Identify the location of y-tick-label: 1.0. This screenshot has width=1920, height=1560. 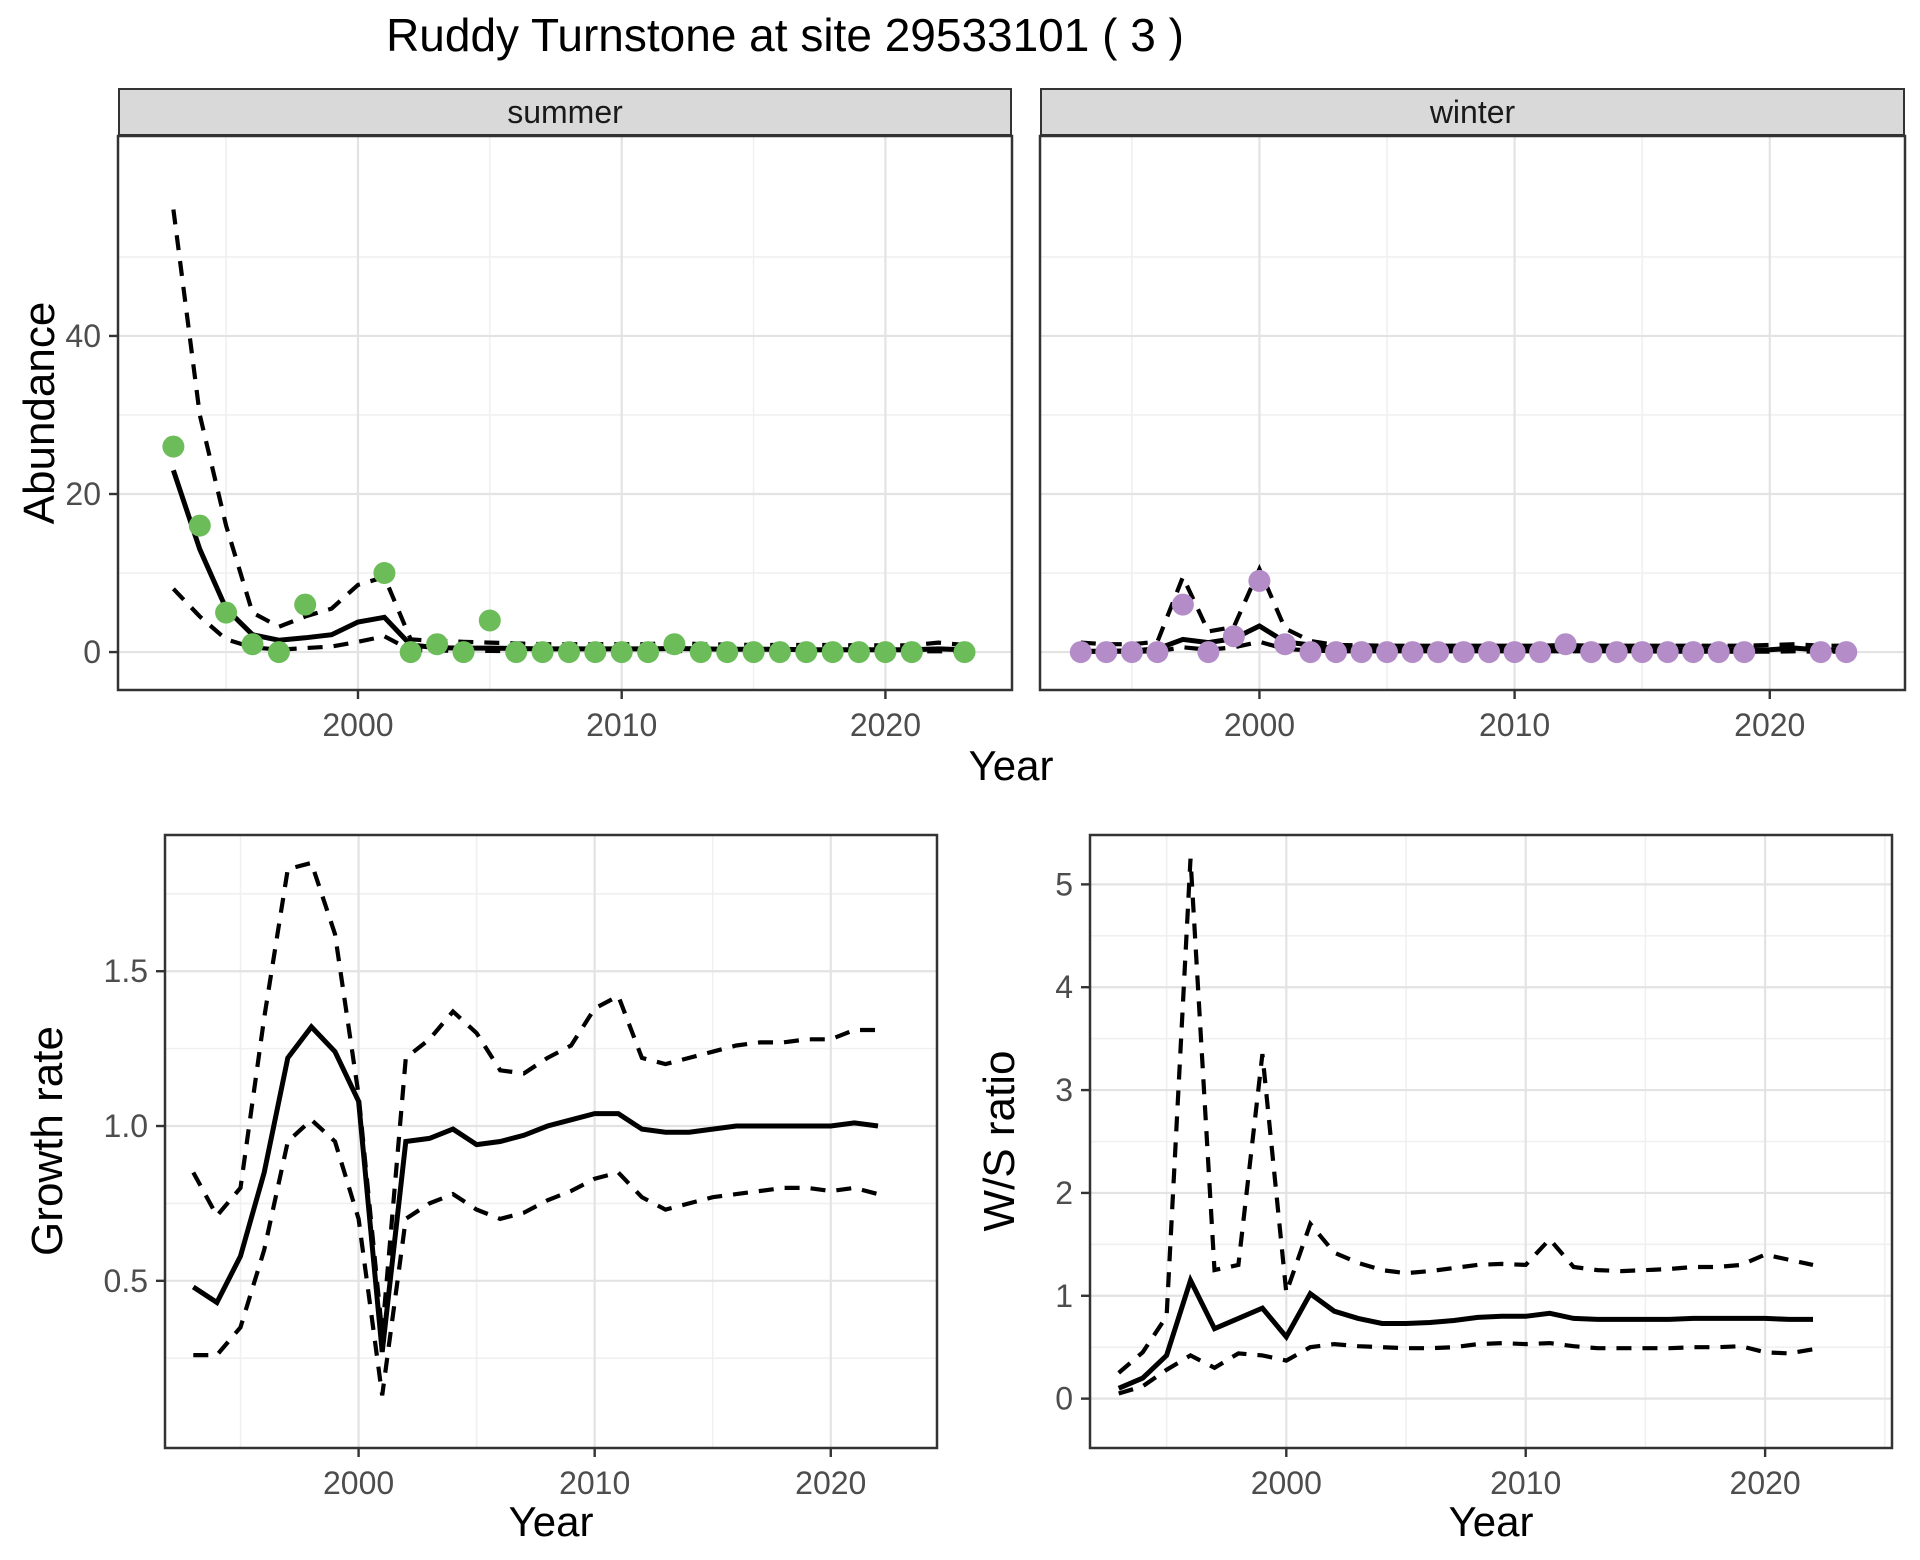
(126, 1126).